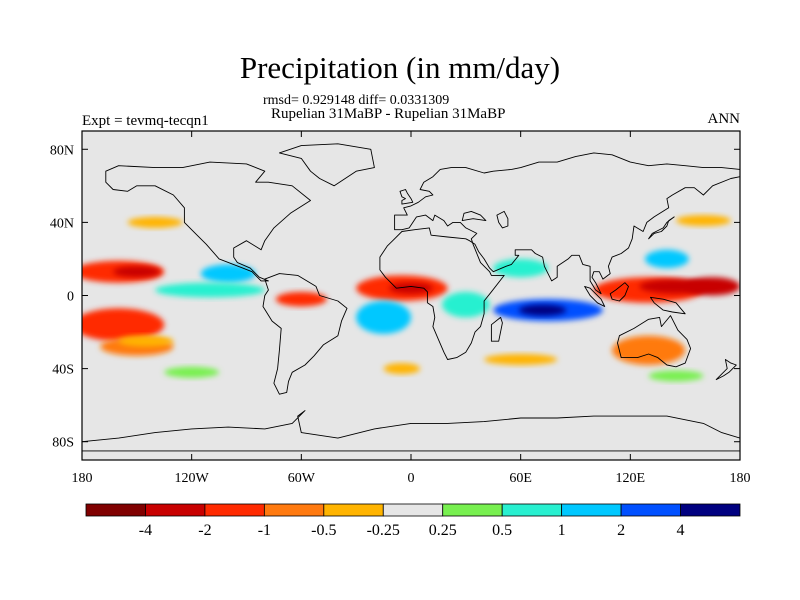  What do you see at coordinates (323, 530) in the screenshot?
I see `colorbar-label: -0.5` at bounding box center [323, 530].